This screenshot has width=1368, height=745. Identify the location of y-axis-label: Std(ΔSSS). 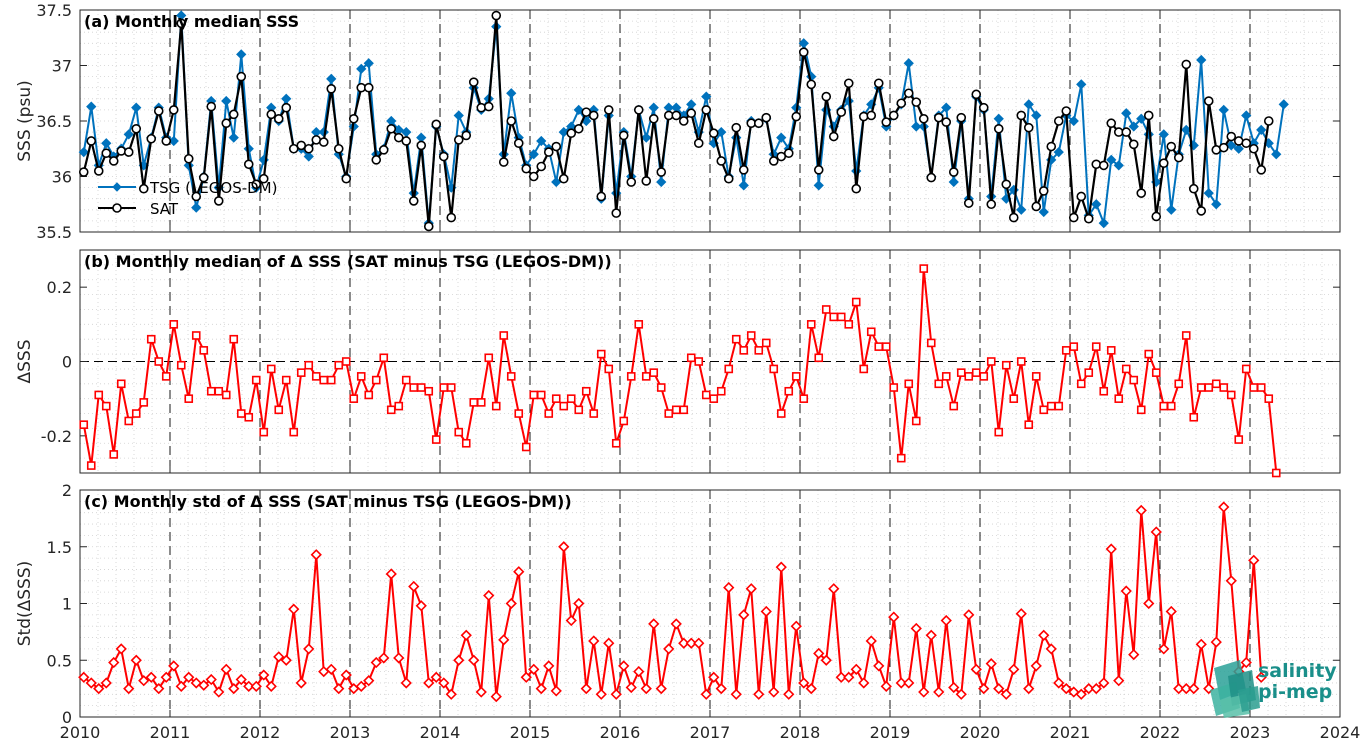
(25, 604).